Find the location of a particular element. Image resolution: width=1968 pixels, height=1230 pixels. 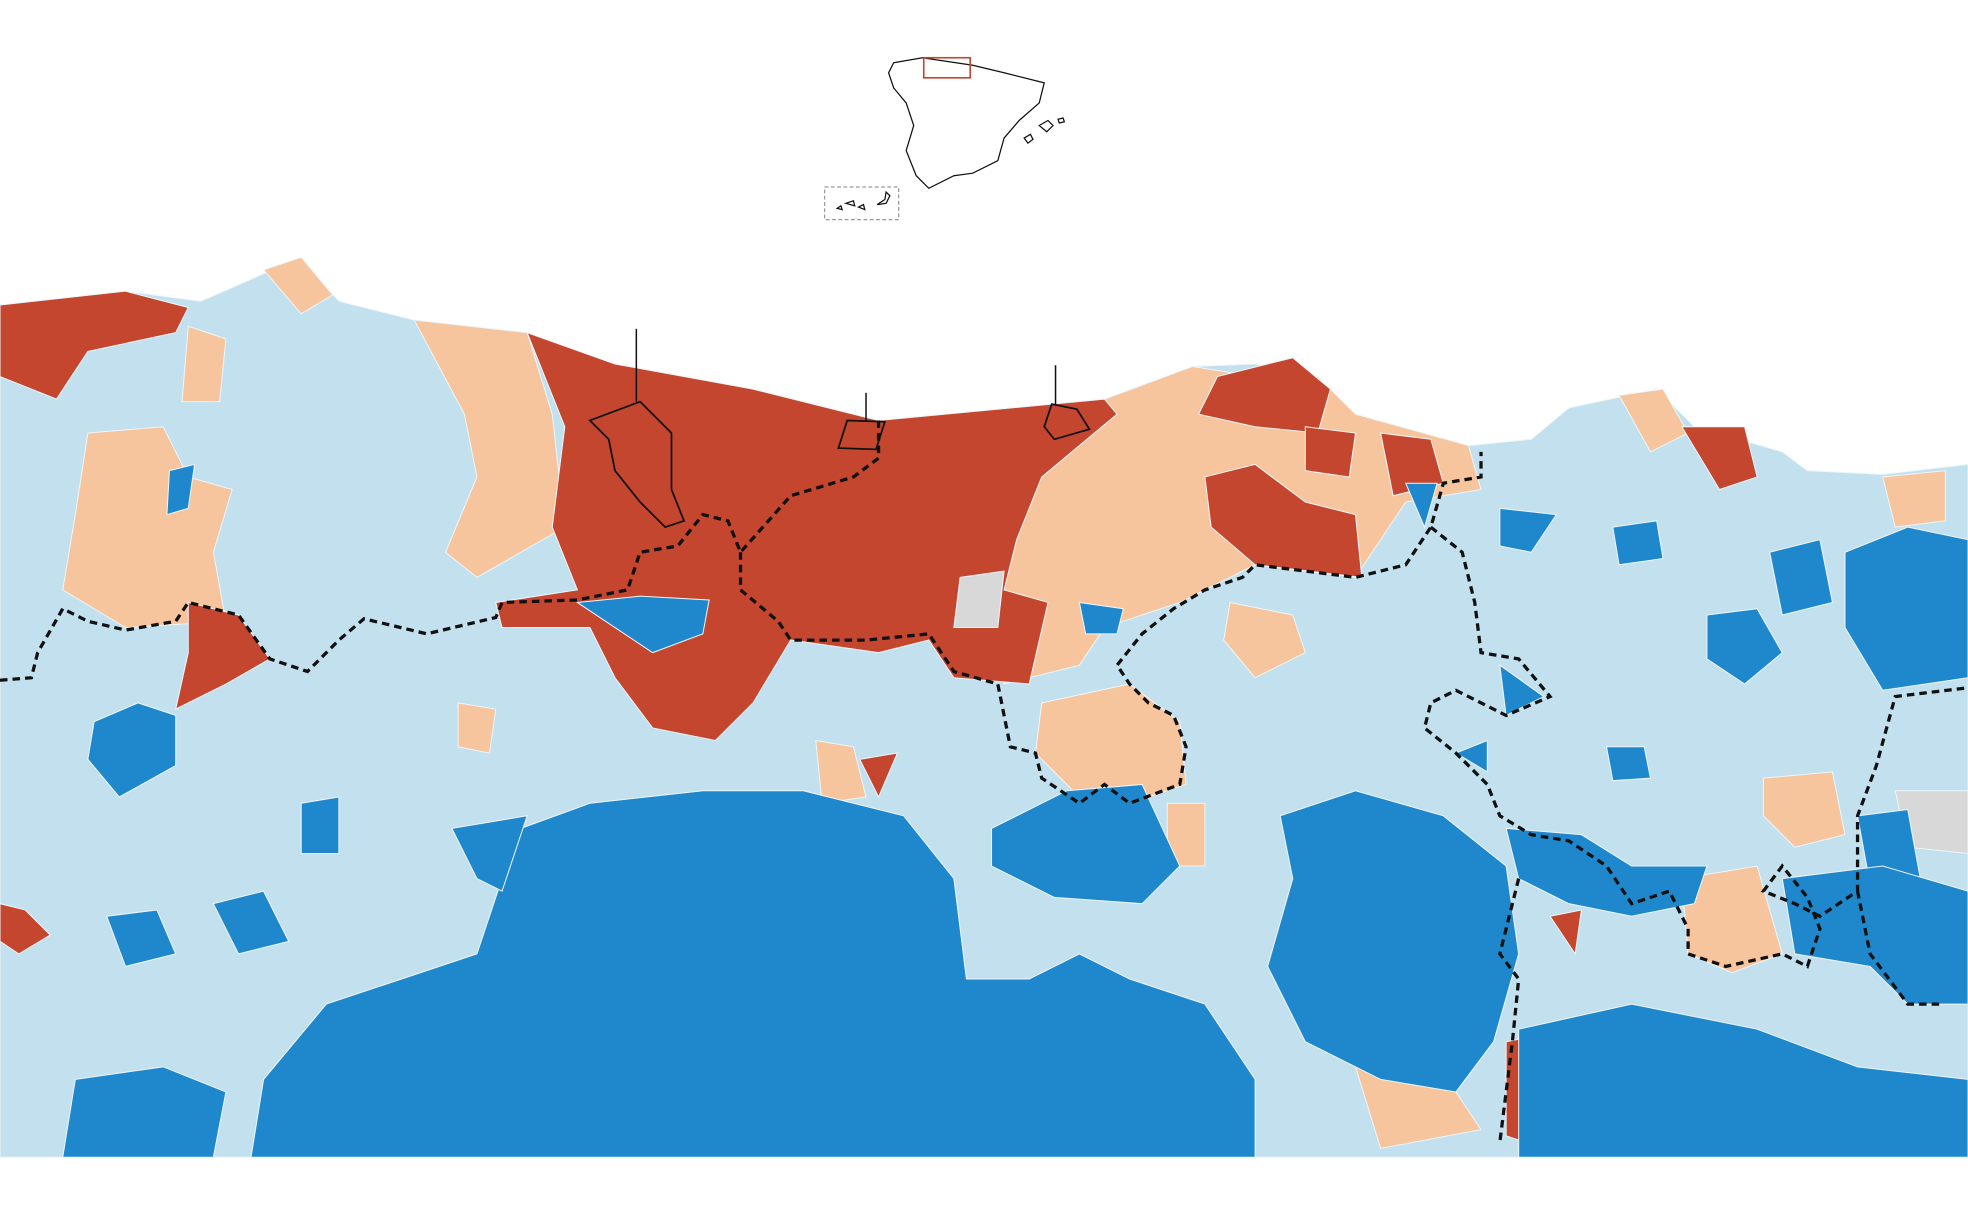

canary-islands is located at coordinates (863, 200).